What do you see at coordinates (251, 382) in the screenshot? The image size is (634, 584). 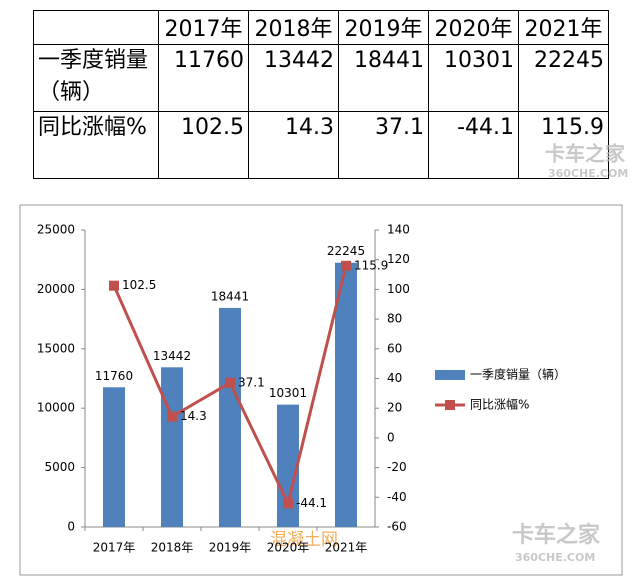 I see `data-label: 37.1` at bounding box center [251, 382].